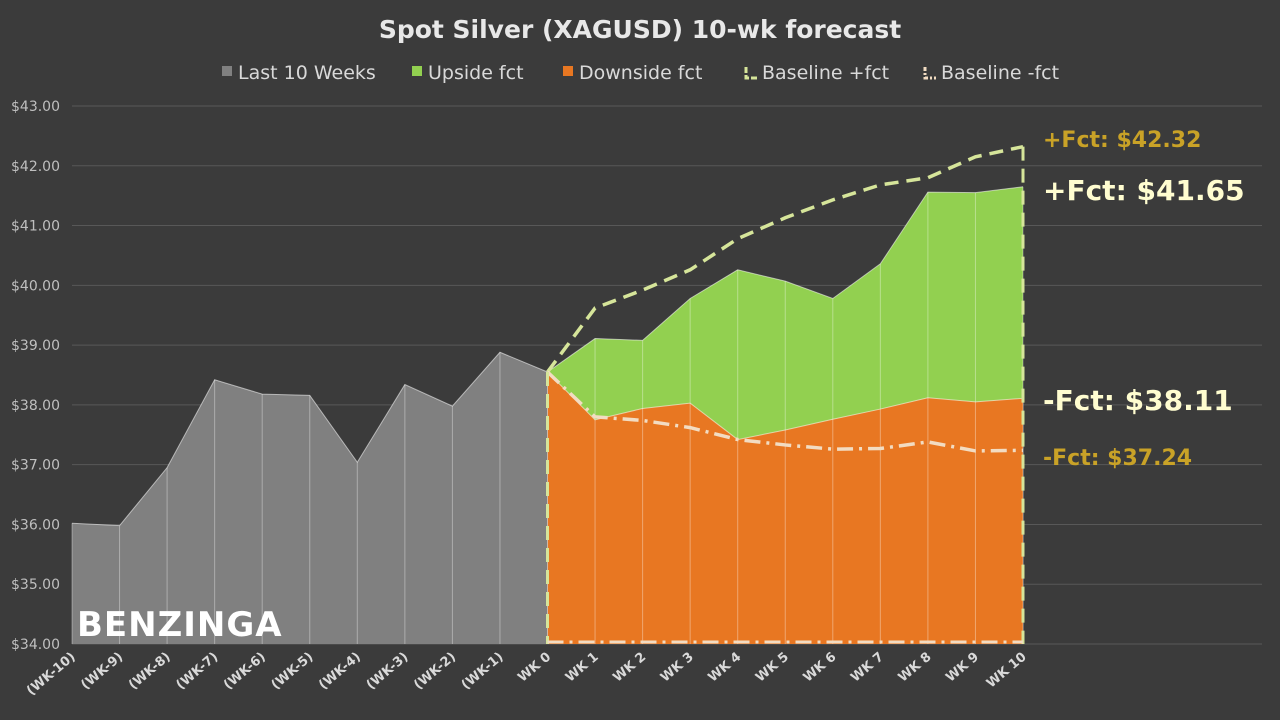  Describe the element at coordinates (483, 671) in the screenshot. I see `x-tick-label: (WK-1)` at that location.